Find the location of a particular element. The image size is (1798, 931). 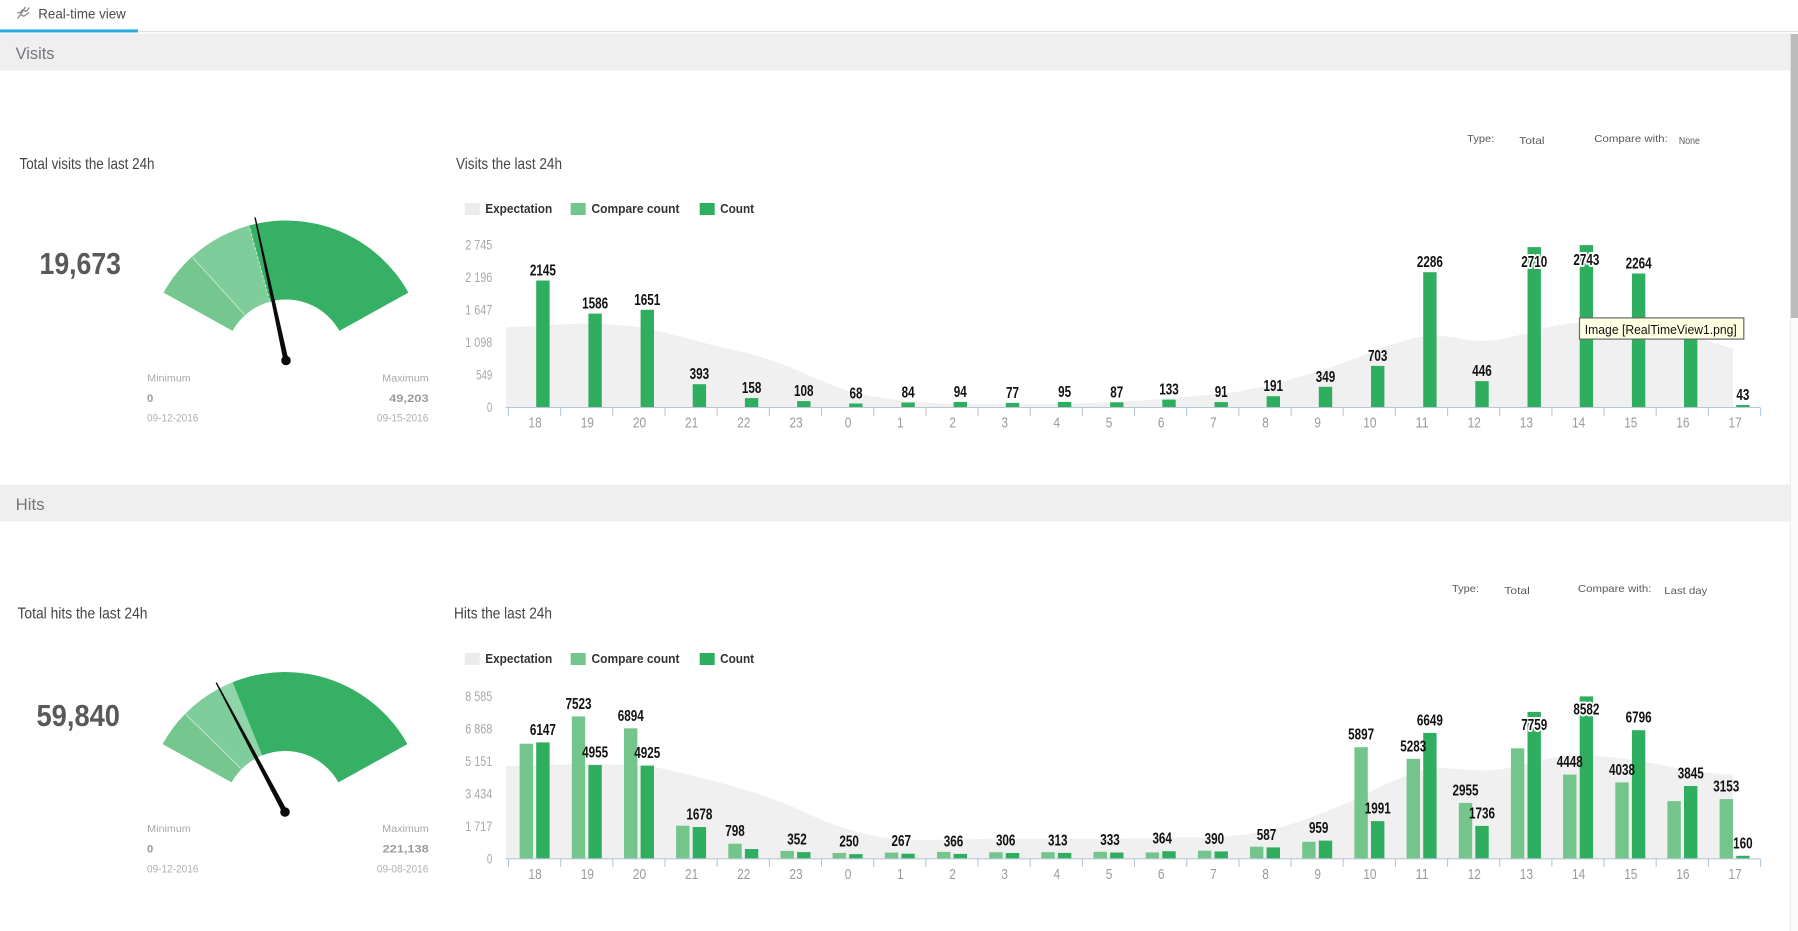

svg-text: 2264 is located at coordinates (1639, 264).